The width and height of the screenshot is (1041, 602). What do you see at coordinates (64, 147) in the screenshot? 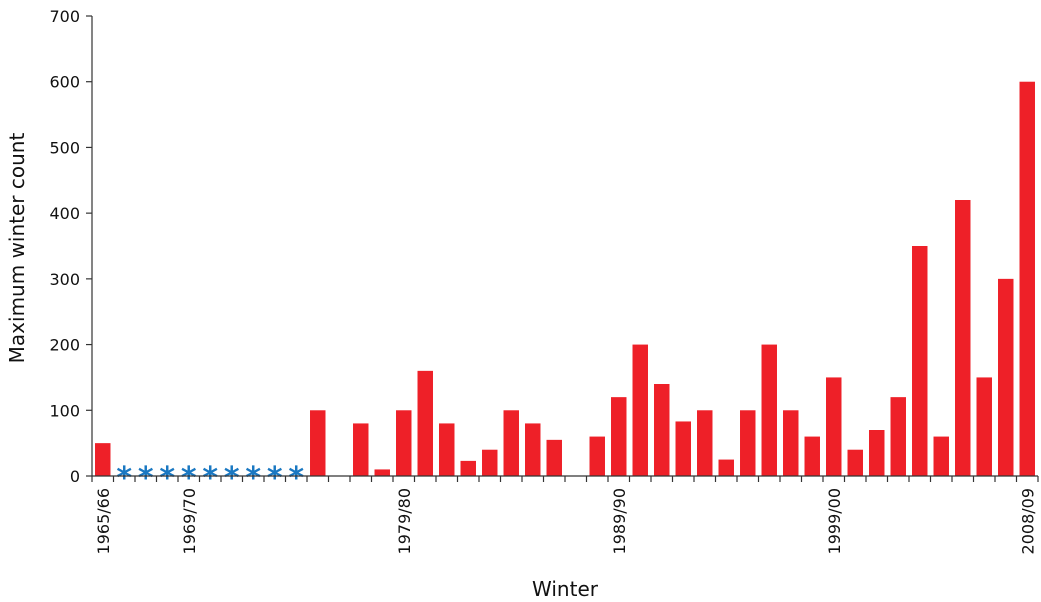
I see `y-tick-label: 500` at bounding box center [64, 147].